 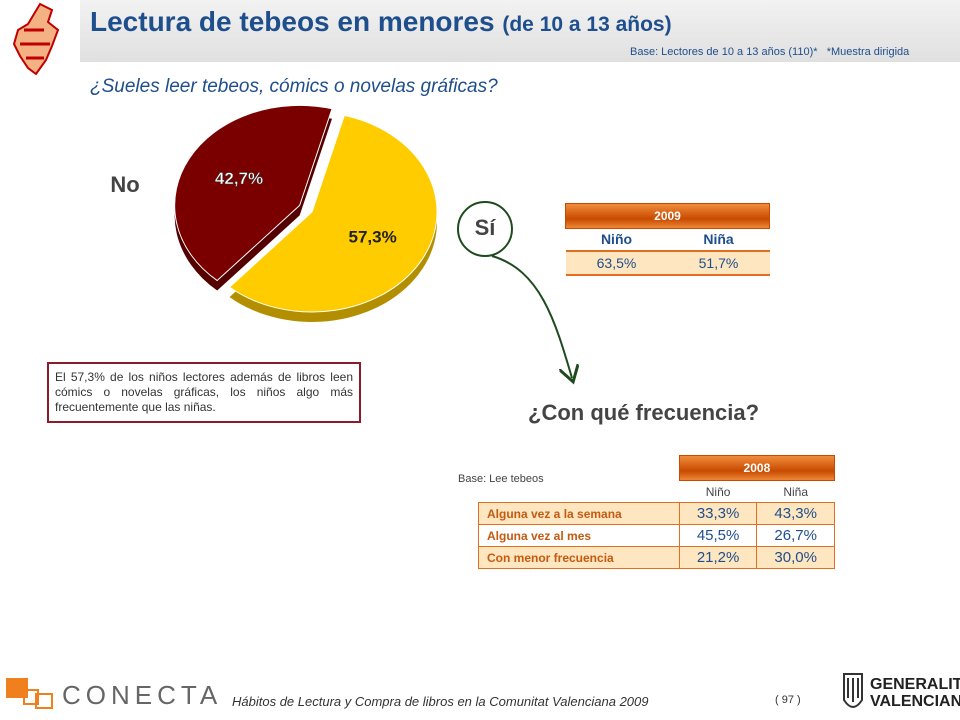 I want to click on row-label: Con menor frecuencia, so click(x=579, y=557).